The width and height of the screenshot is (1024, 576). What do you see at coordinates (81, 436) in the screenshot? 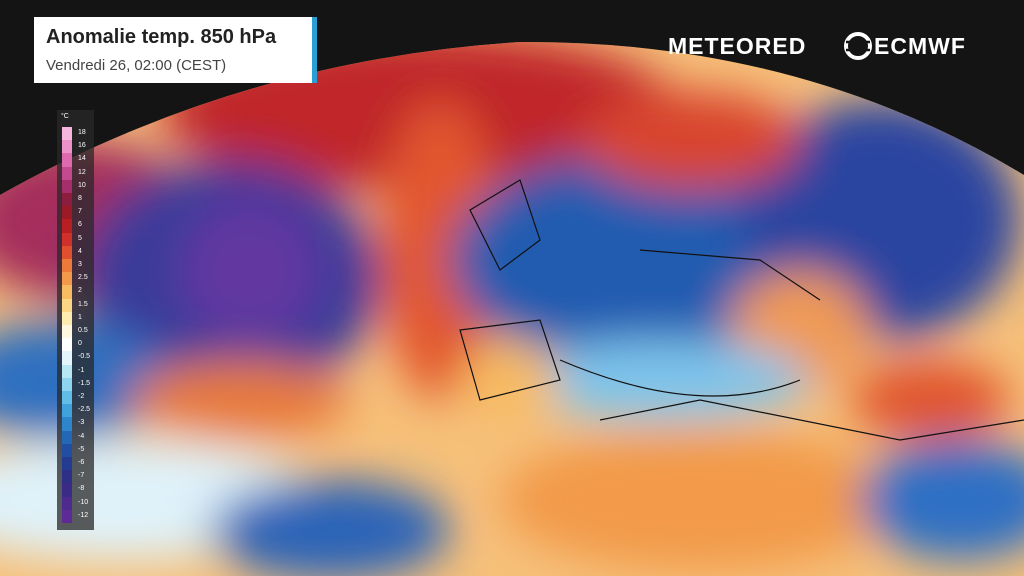
I see `legend-label: -4` at bounding box center [81, 436].